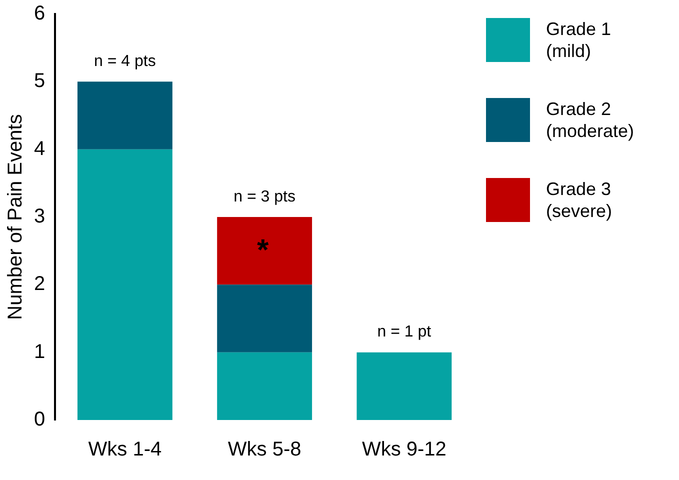 Image resolution: width=679 pixels, height=480 pixels. I want to click on y-tick-label: 5, so click(40, 81).